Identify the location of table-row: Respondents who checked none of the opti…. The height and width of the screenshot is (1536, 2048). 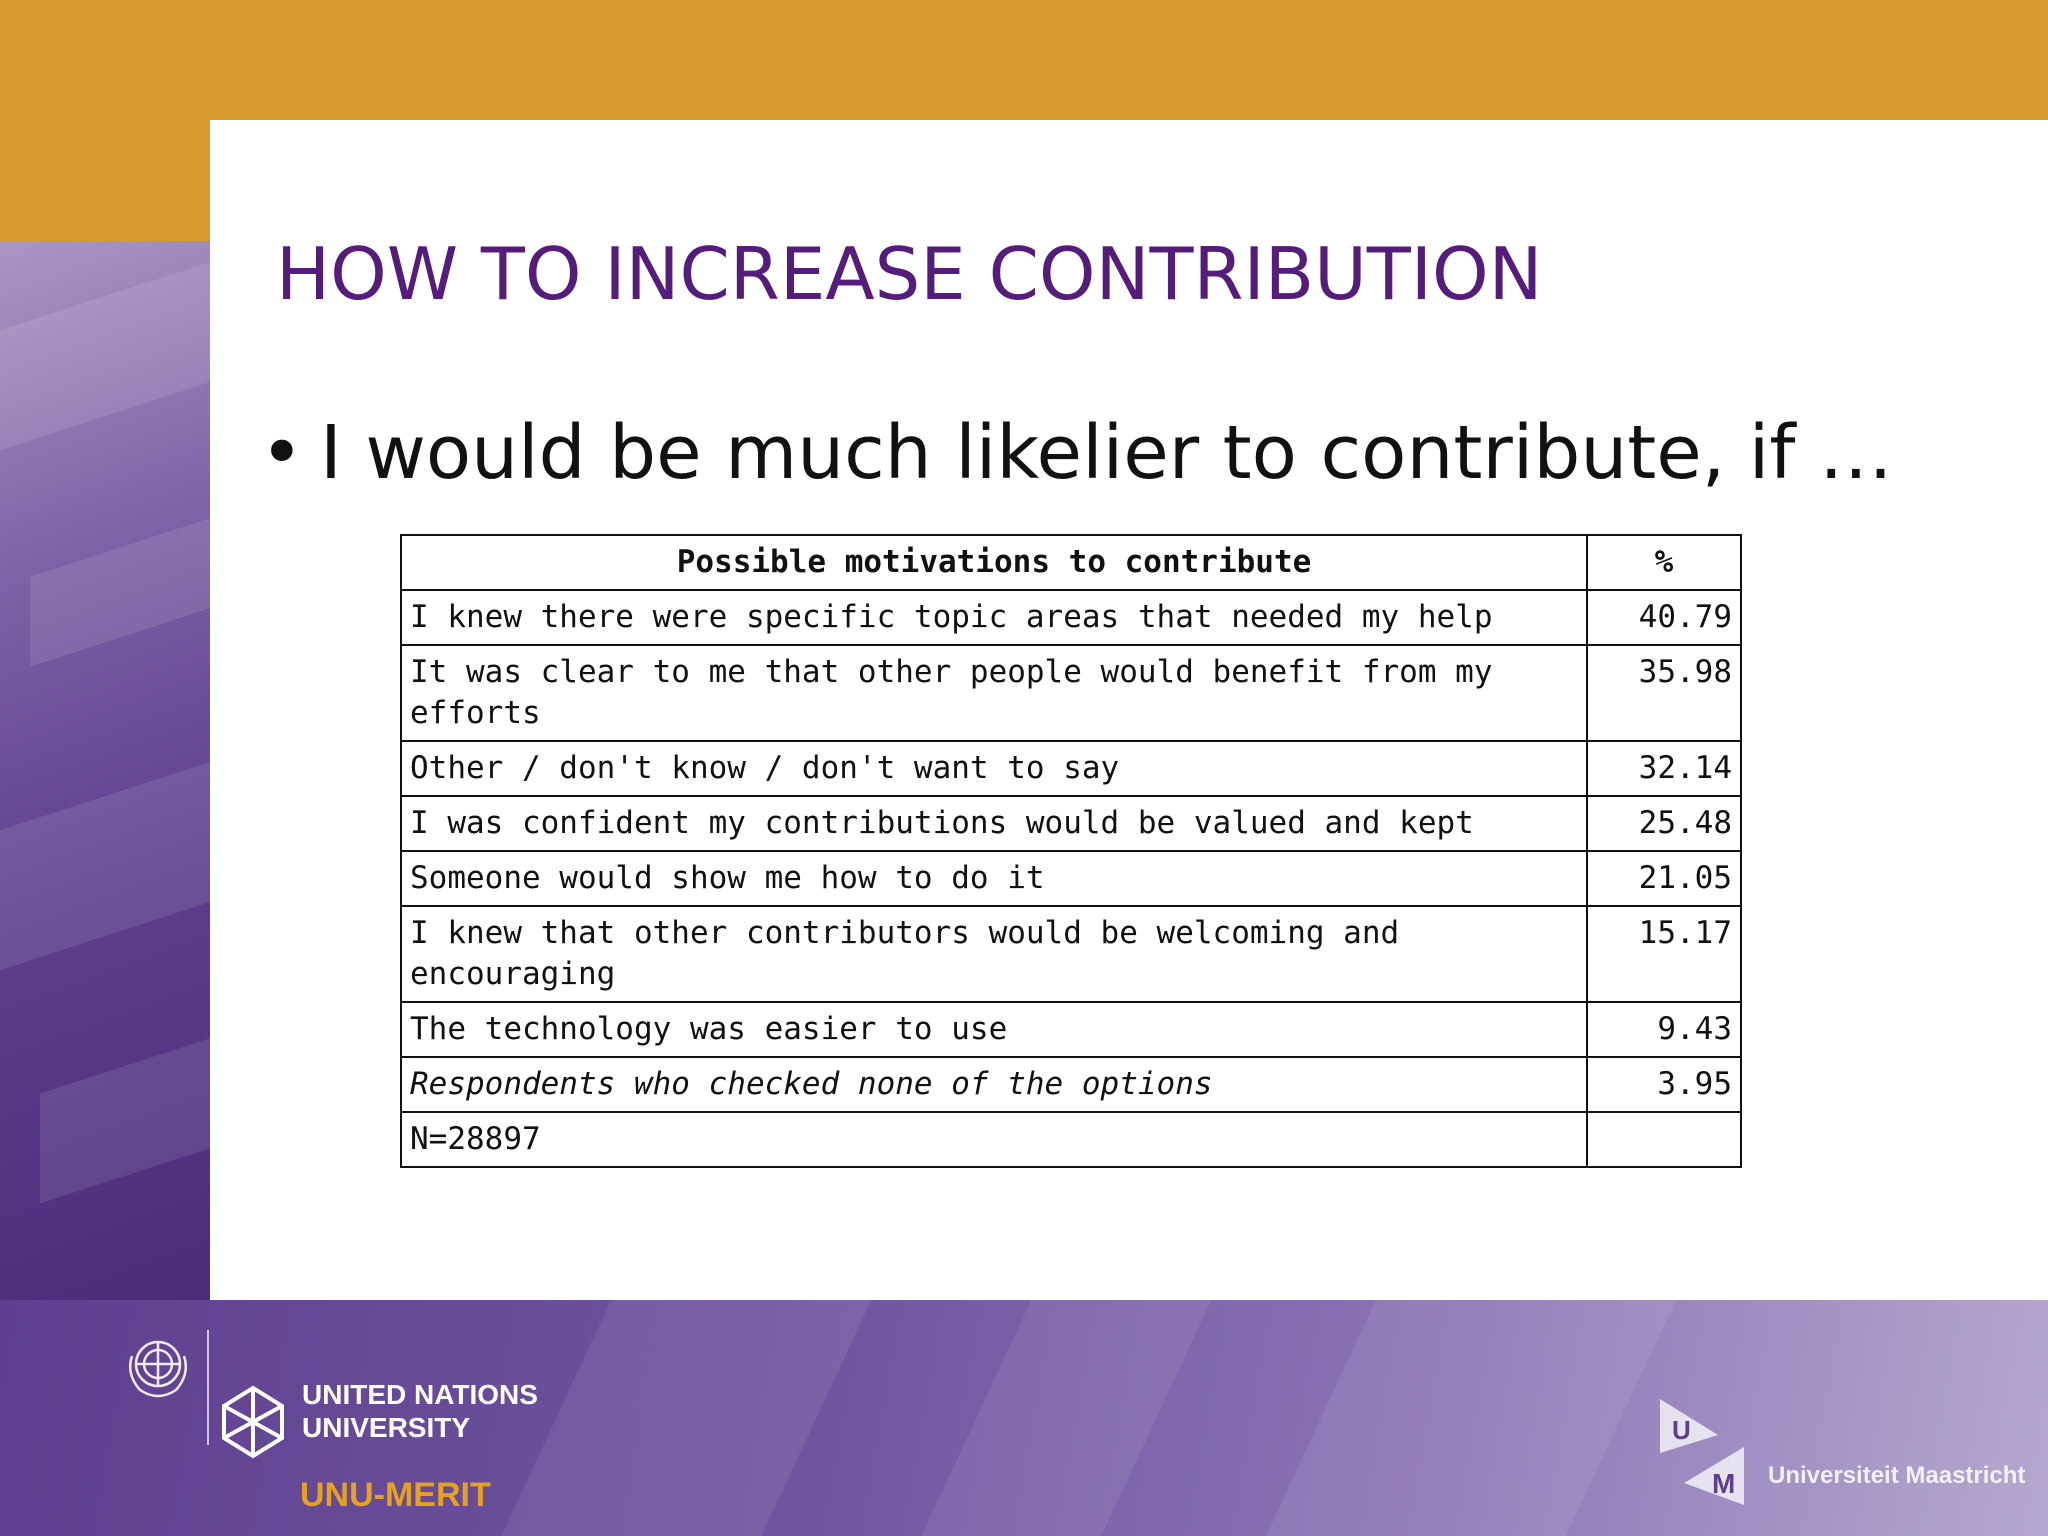
(1071, 1084).